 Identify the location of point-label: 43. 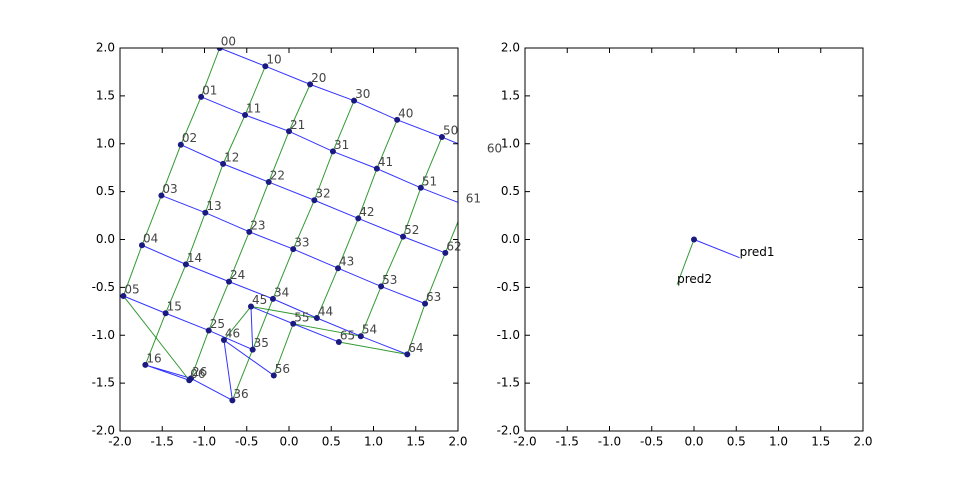
(346, 262).